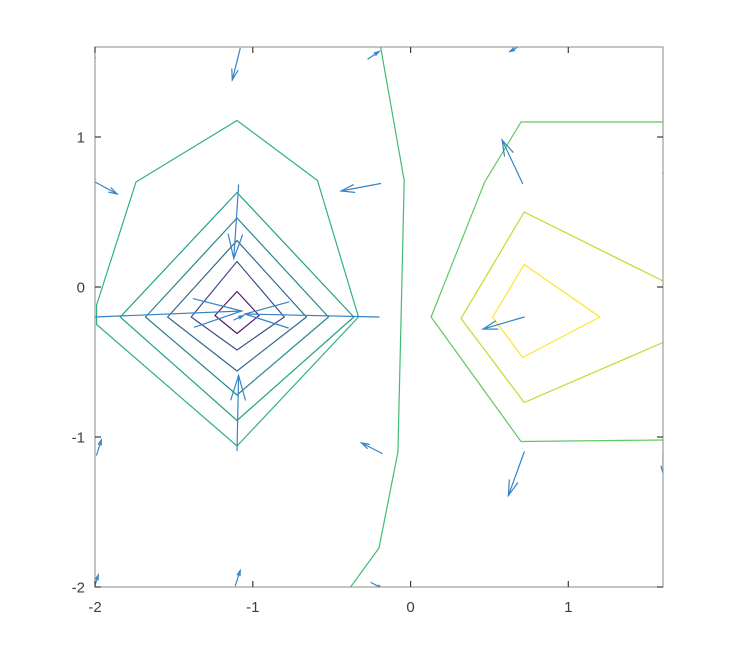 This screenshot has width=734, height=659. What do you see at coordinates (252, 607) in the screenshot?
I see `x-tick-label: -1` at bounding box center [252, 607].